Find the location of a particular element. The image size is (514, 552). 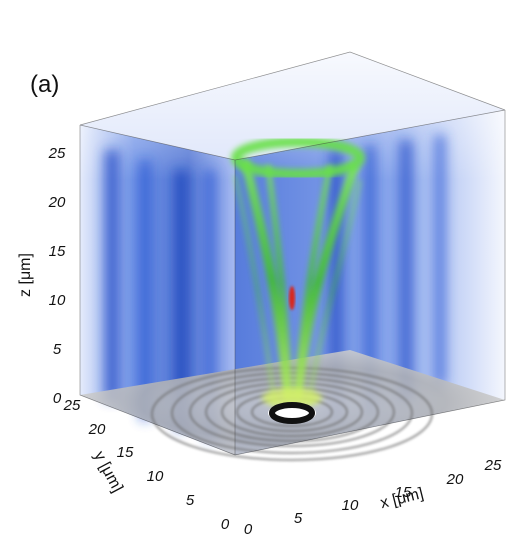

x-axis-label: x [μm] is located at coordinates (402, 498).